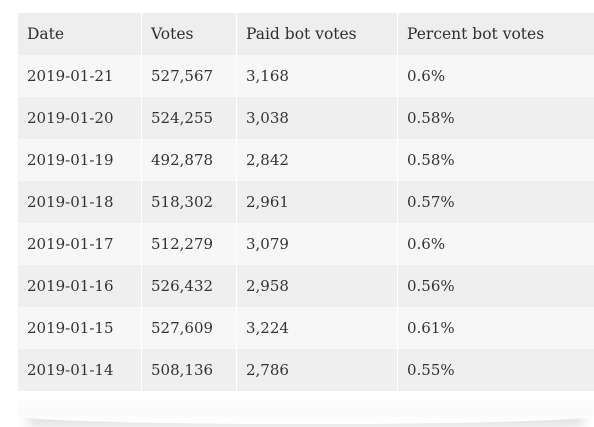 Image resolution: width=594 pixels, height=427 pixels. What do you see at coordinates (189, 160) in the screenshot?
I see `cell-votes: 492,878` at bounding box center [189, 160].